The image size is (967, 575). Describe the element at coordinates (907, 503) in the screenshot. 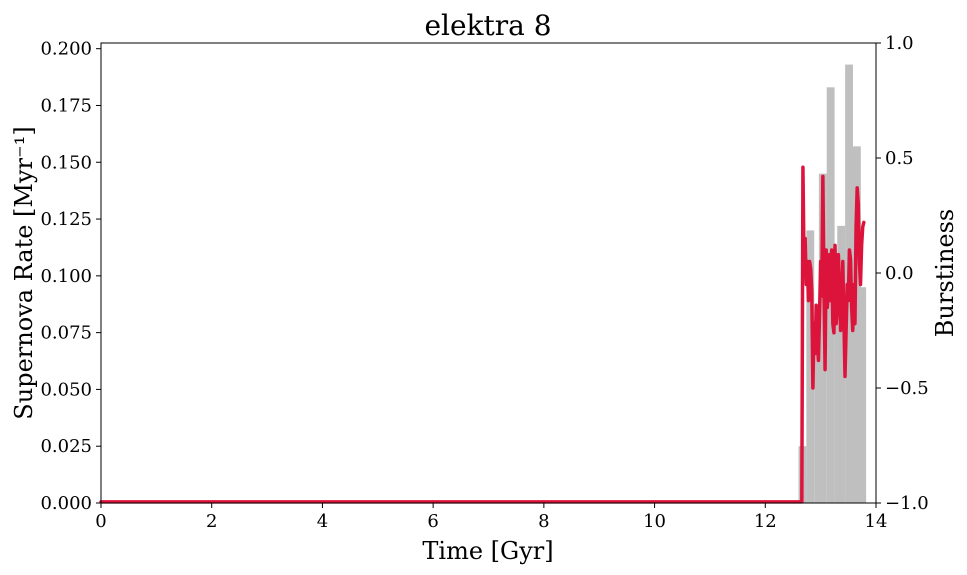

I see `y2-tick-label-0: −1.0` at that location.